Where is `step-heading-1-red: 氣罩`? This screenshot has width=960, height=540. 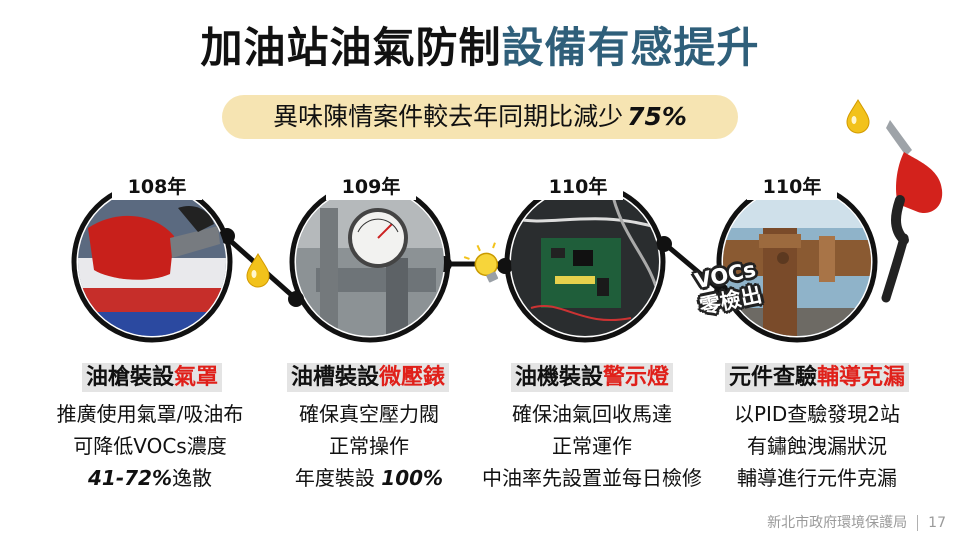
step-heading-1-red: 氣罩 is located at coordinates (196, 377).